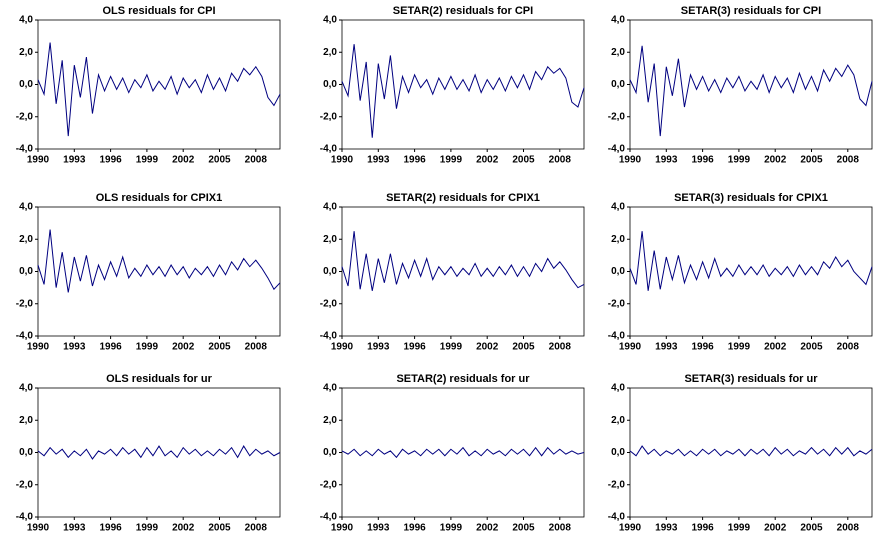  Describe the element at coordinates (751, 198) in the screenshot. I see `chart-title: SETAR(3) residuals for CPIX1` at that location.